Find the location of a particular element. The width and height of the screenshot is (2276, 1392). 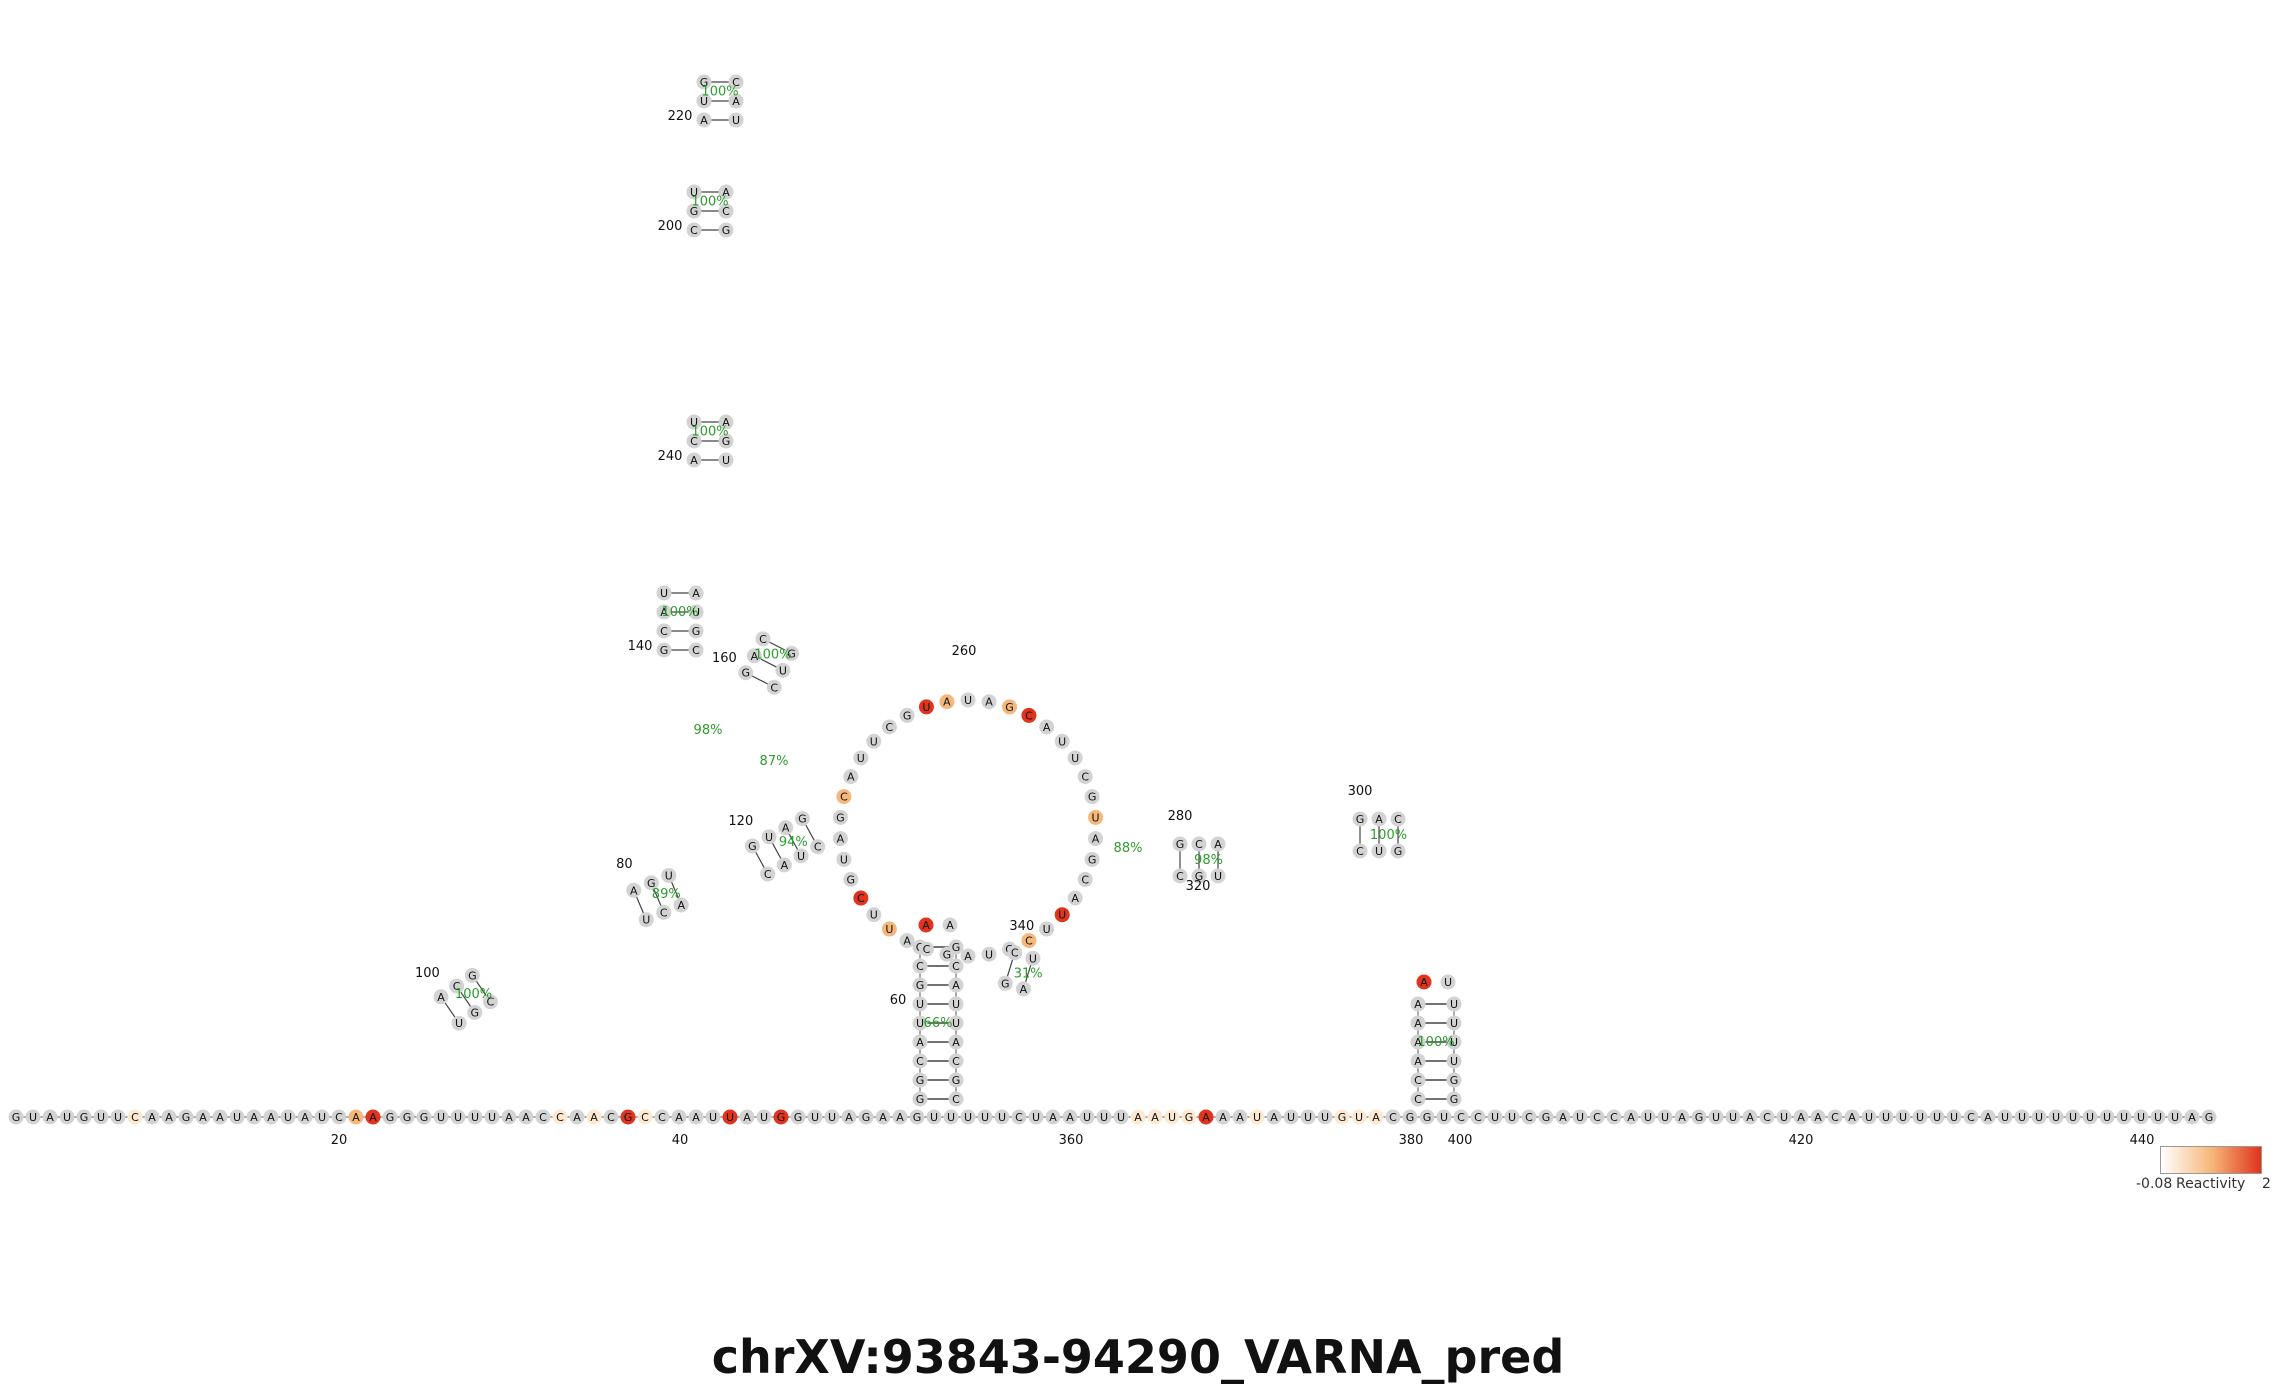

support-label: 87% is located at coordinates (774, 761).